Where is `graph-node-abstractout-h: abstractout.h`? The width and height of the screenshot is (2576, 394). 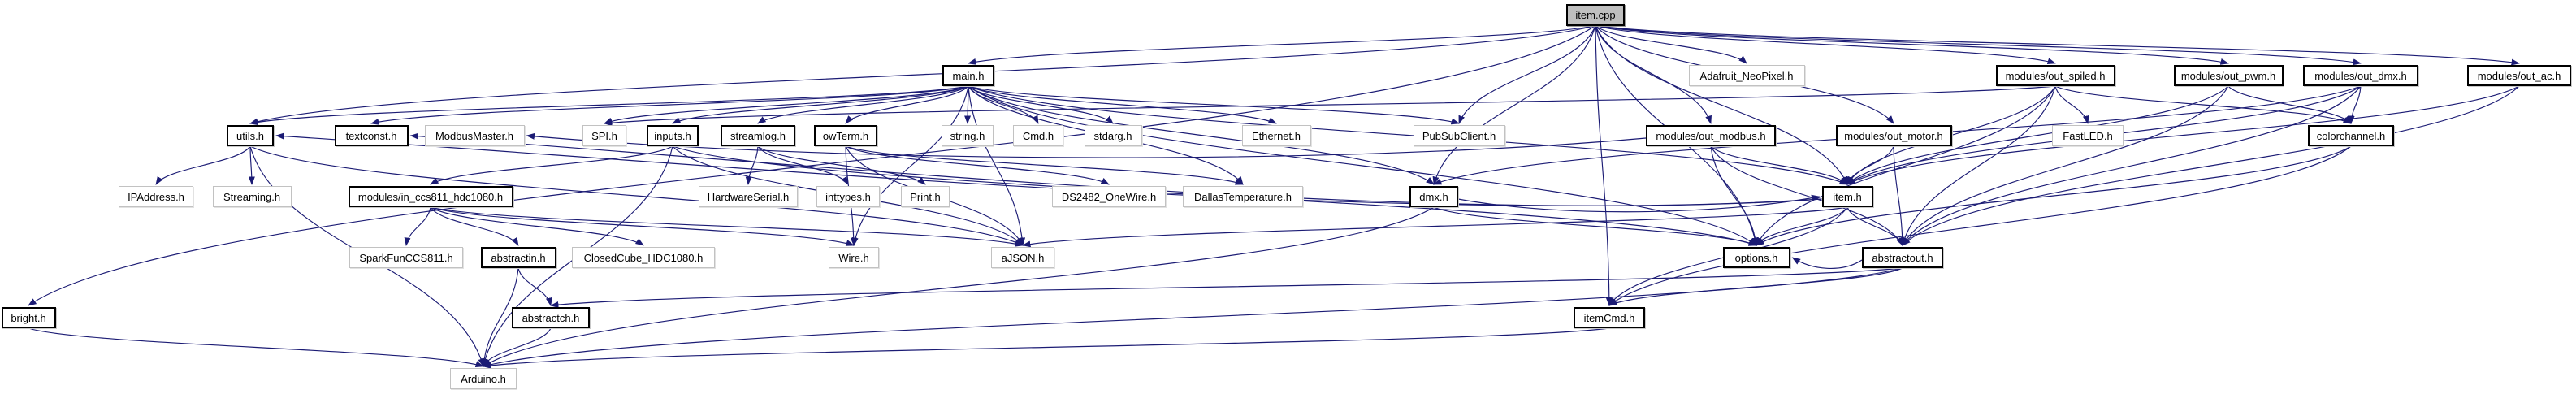 graph-node-abstractout-h: abstractout.h is located at coordinates (1903, 257).